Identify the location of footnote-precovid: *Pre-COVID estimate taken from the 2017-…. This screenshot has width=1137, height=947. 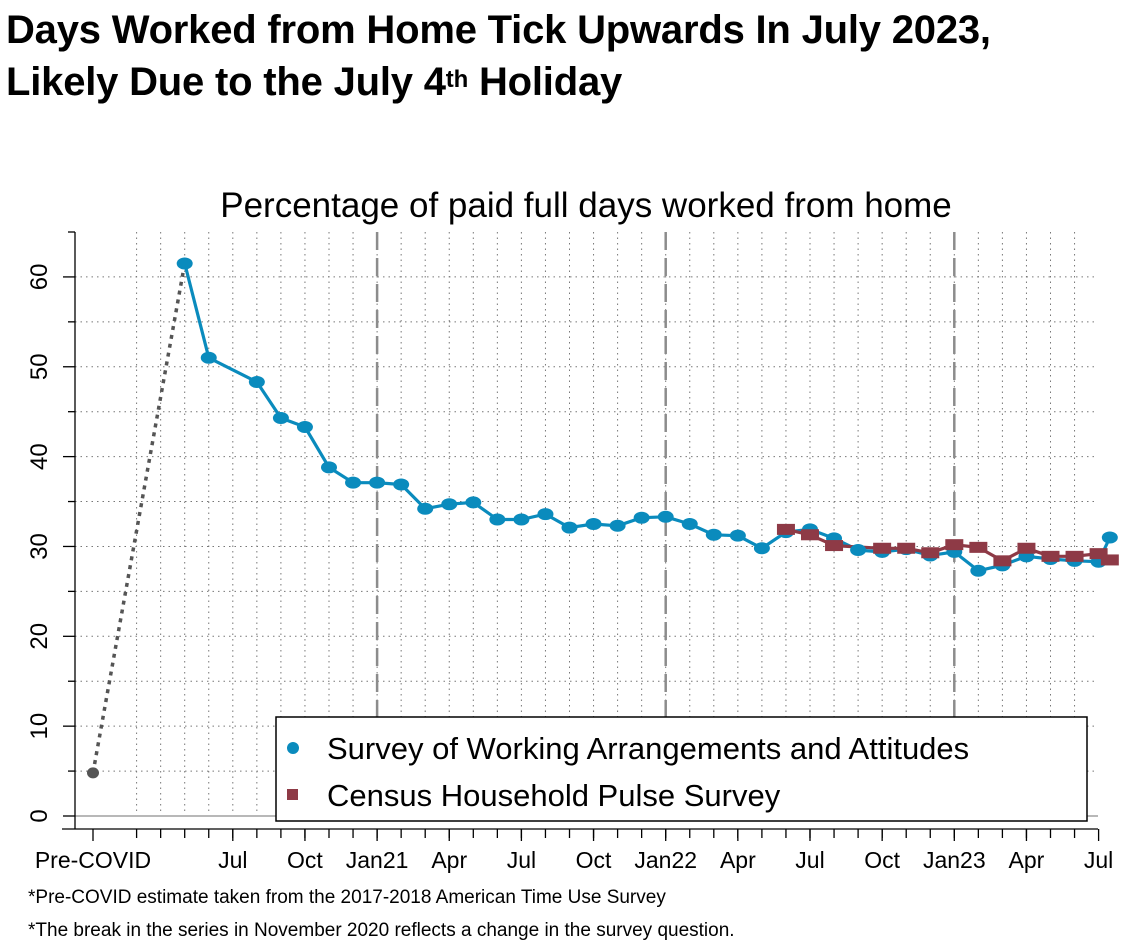
(347, 897).